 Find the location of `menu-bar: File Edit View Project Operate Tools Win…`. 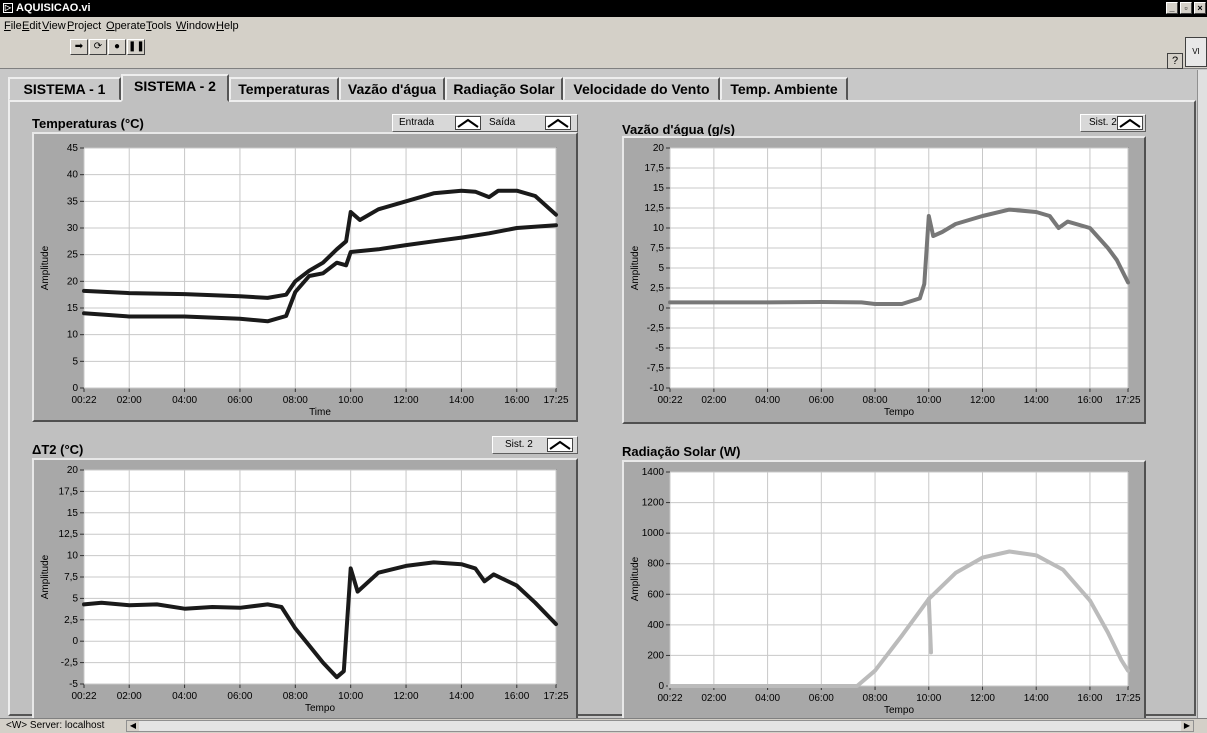

menu-bar: File Edit View Project Operate Tools Win… is located at coordinates (603, 26).